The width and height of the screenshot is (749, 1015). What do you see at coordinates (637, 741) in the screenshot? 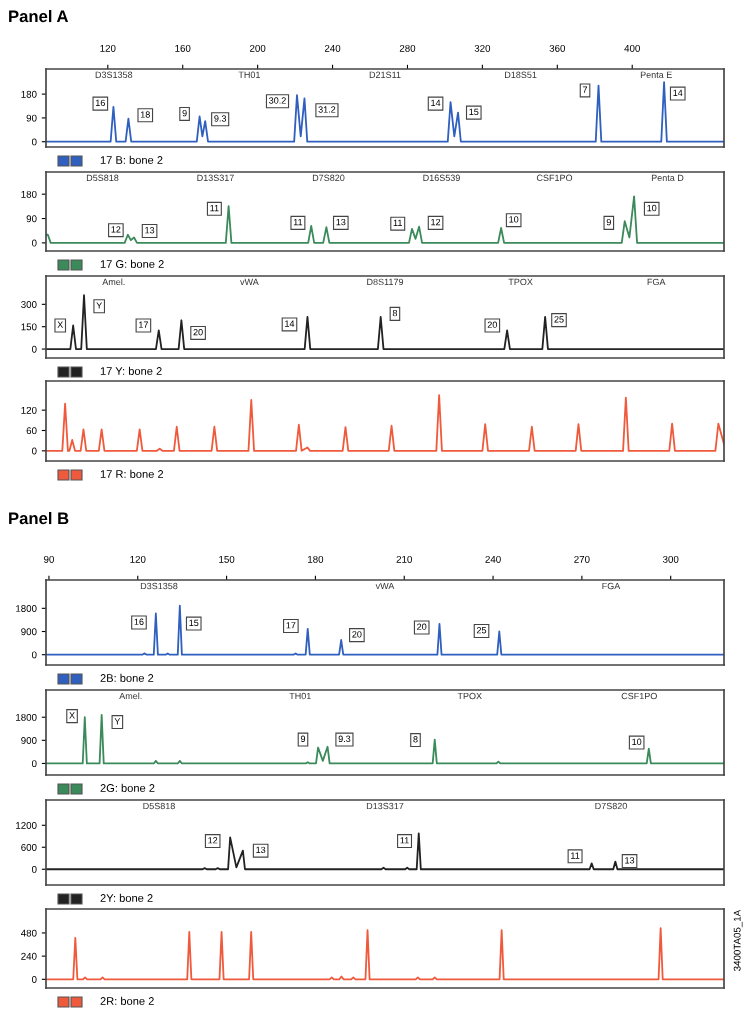
I see `annotation: 10` at bounding box center [637, 741].